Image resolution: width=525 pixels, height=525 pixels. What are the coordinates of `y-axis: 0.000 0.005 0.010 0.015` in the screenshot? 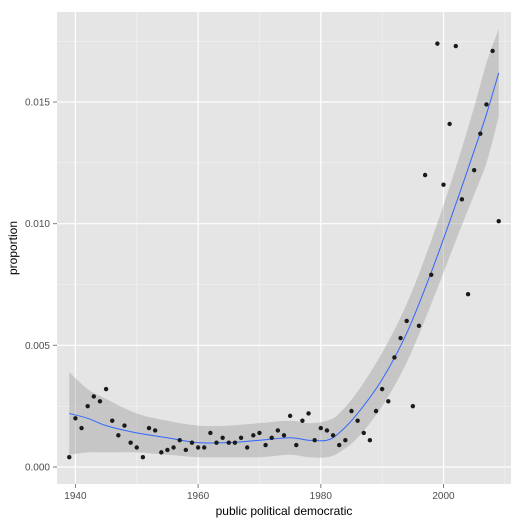 It's located at (41, 285).